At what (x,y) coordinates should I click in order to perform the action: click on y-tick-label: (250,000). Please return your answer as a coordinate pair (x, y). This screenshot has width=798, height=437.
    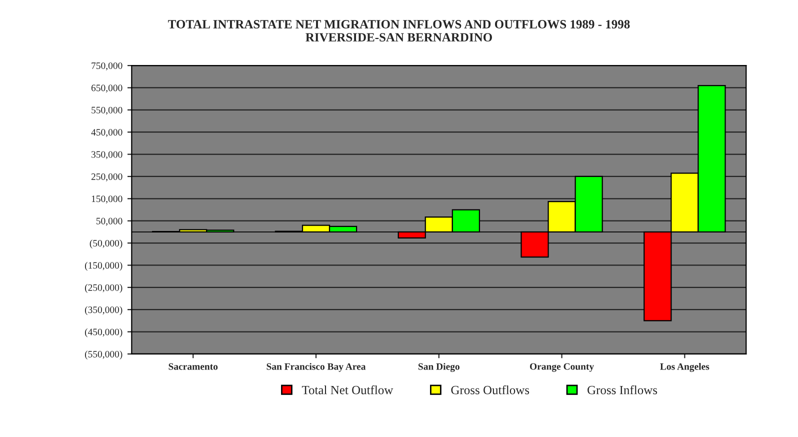
    Looking at the image, I should click on (103, 288).